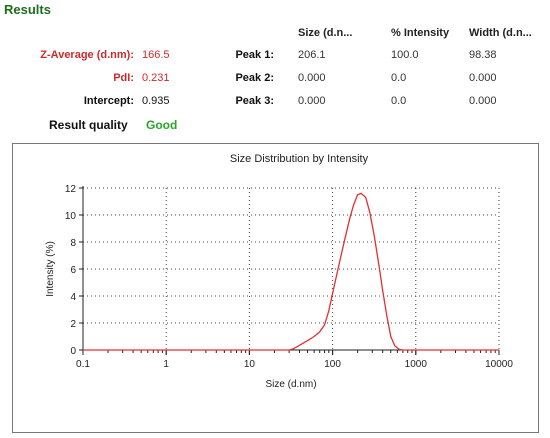 The height and width of the screenshot is (438, 550). I want to click on x-tick-label: 0.1, so click(83, 364).